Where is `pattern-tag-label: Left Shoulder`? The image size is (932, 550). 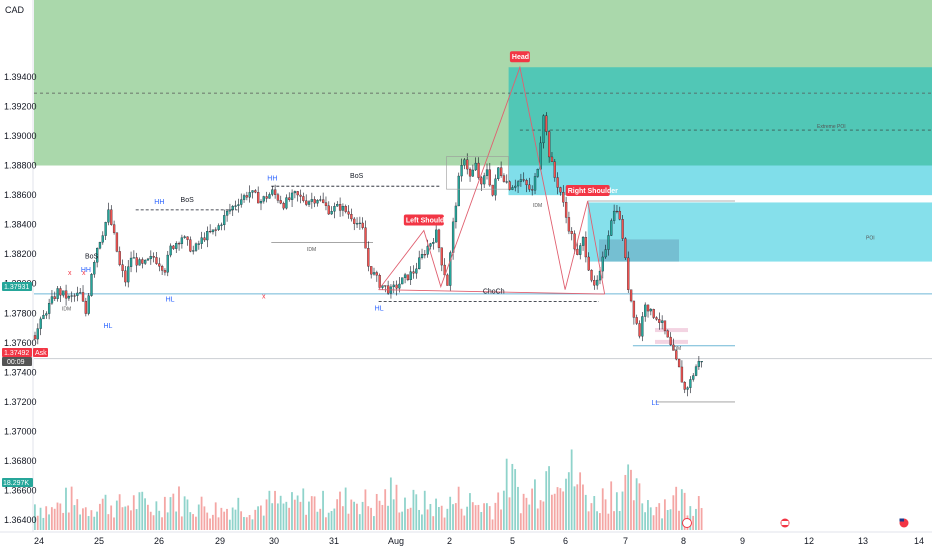 pattern-tag-label: Left Shoulder is located at coordinates (428, 221).